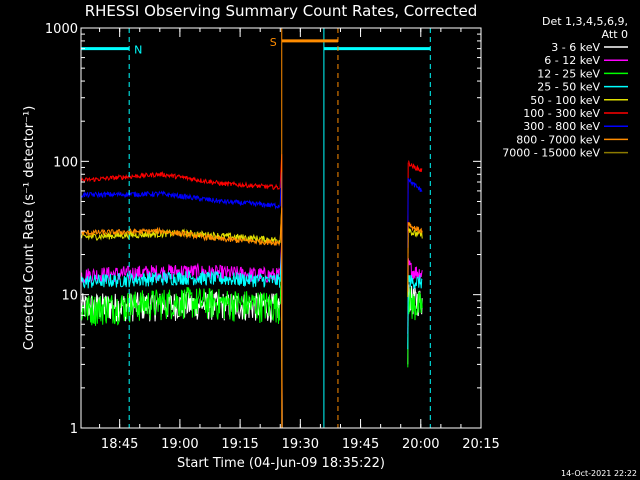  Describe the element at coordinates (480, 444) in the screenshot. I see `x-tick-label: 20:15` at that location.